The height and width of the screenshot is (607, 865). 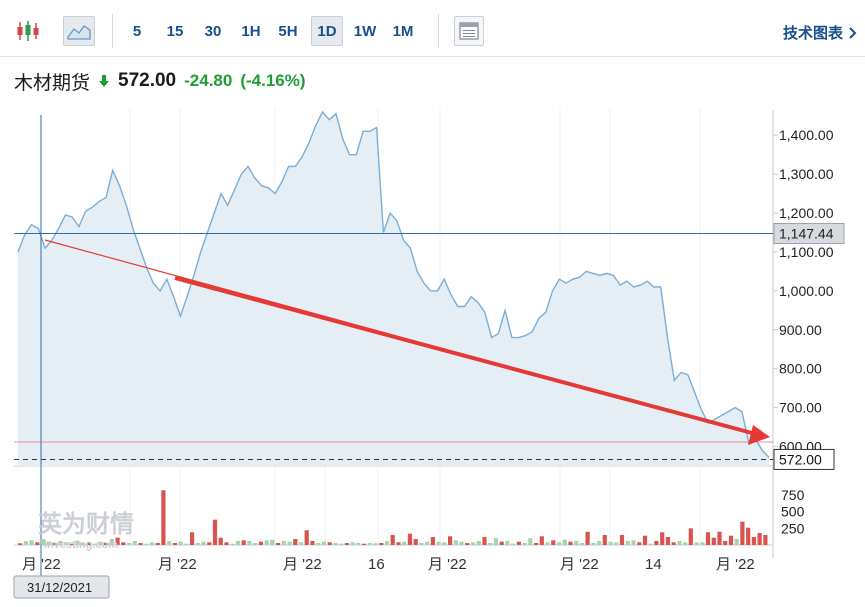 I want to click on volume-tick-label: 500, so click(x=793, y=512).